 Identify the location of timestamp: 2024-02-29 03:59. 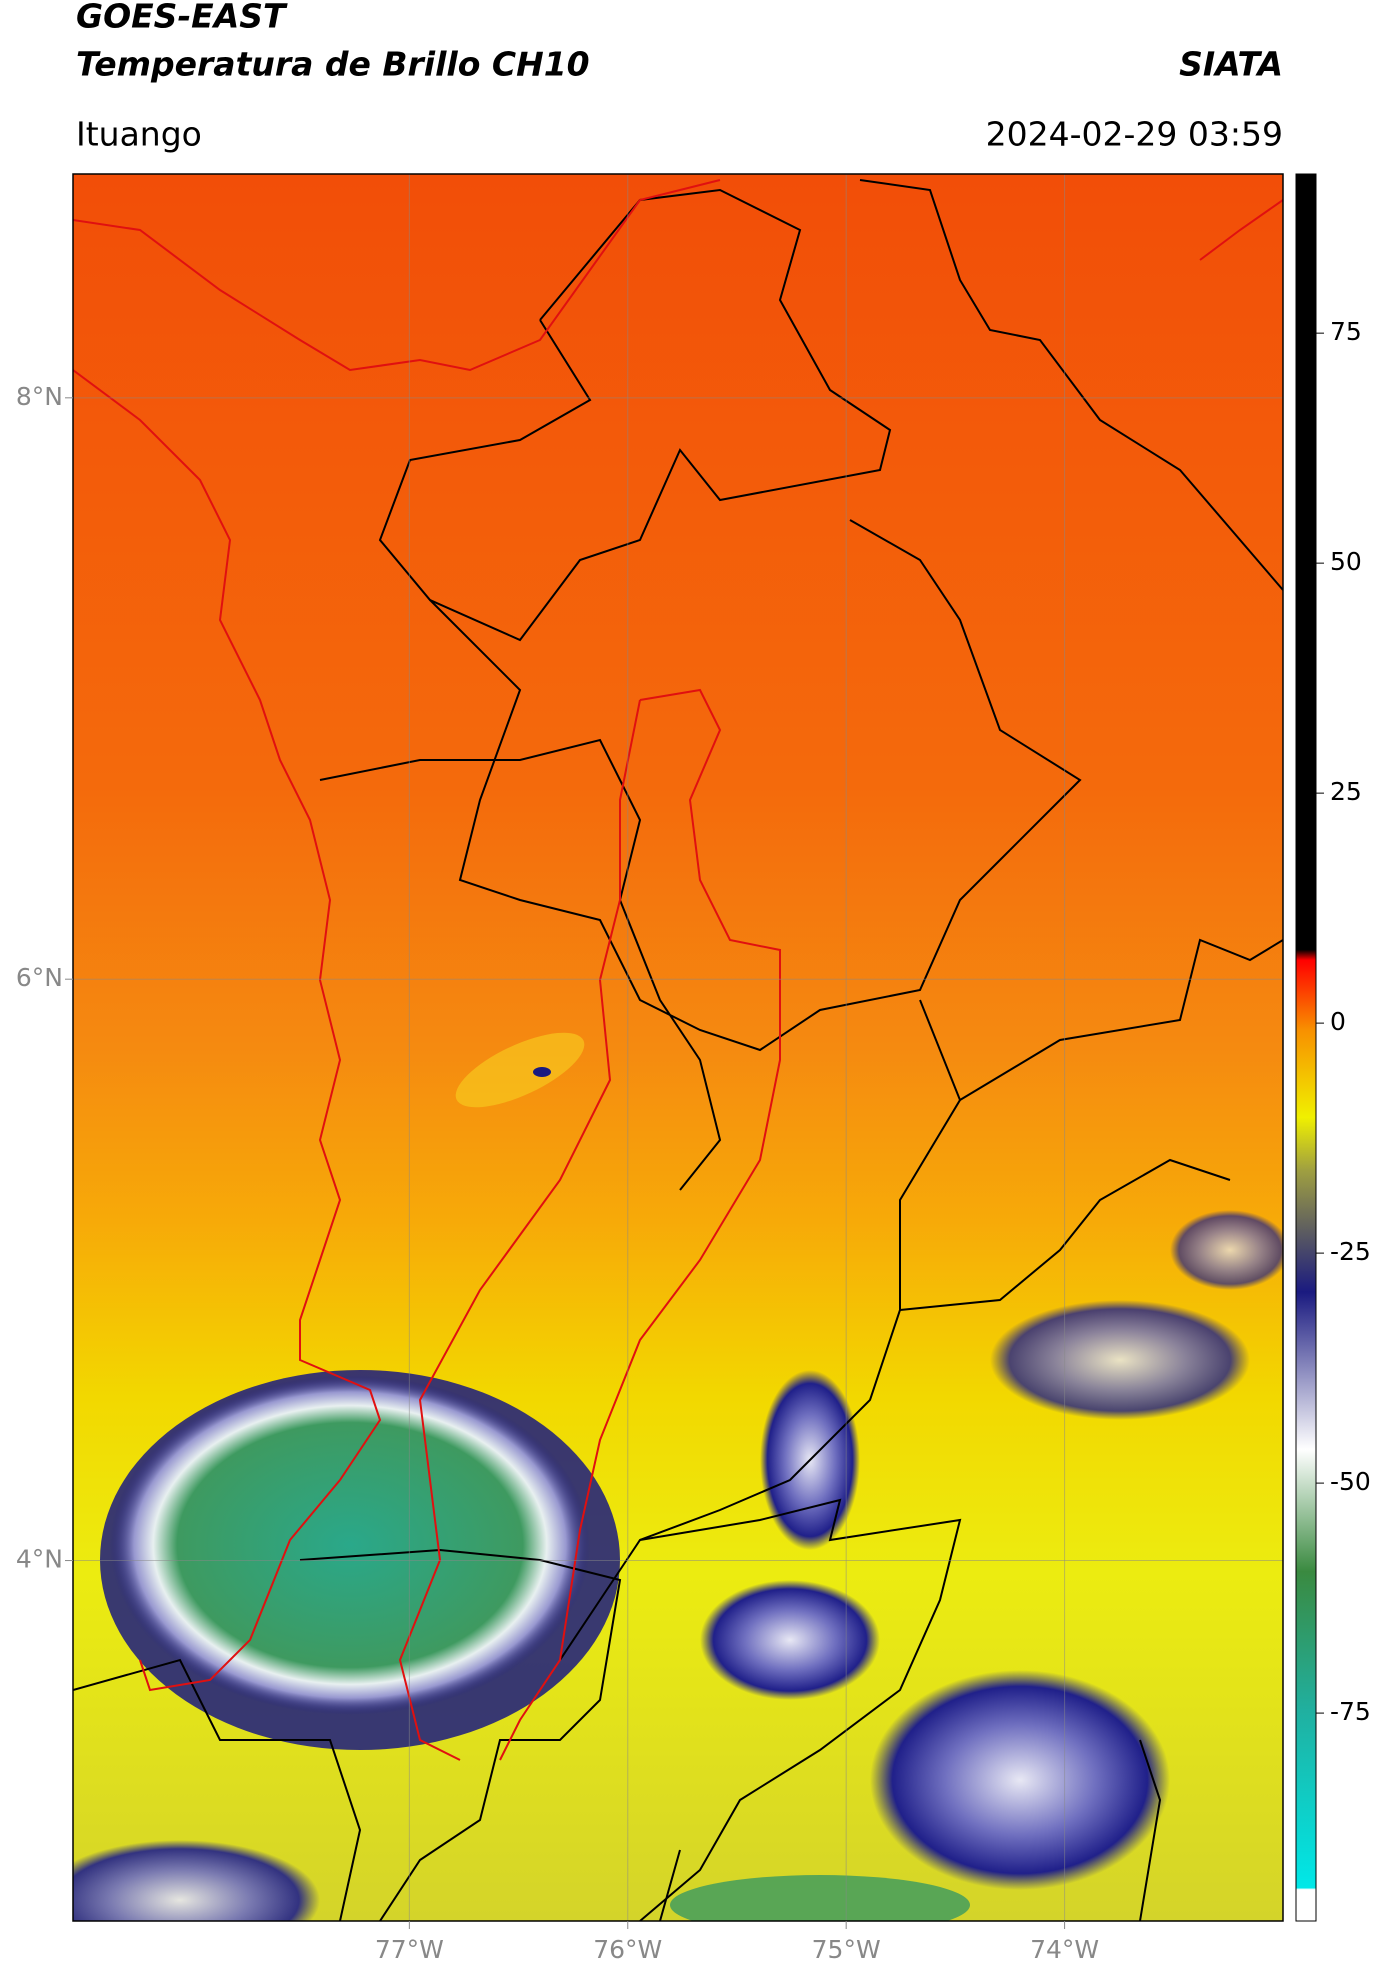
(1134, 134).